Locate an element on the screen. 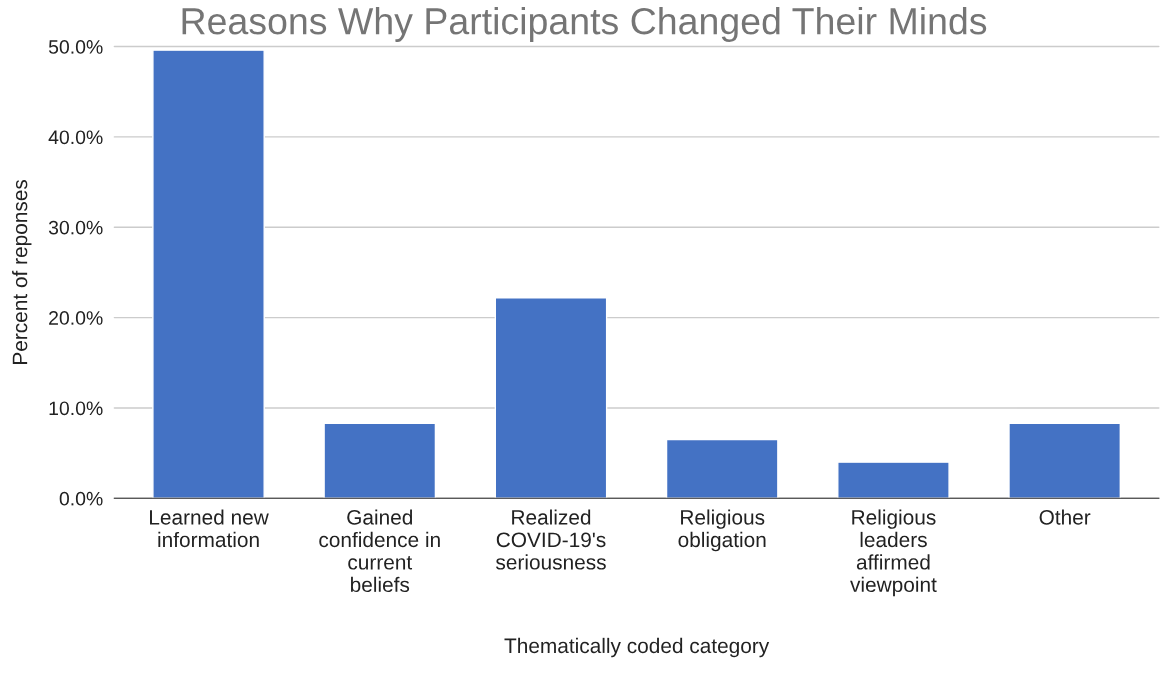 The image size is (1167, 695). chart-title: Reasons Why Participants Changed Their Minds is located at coordinates (584, 24).